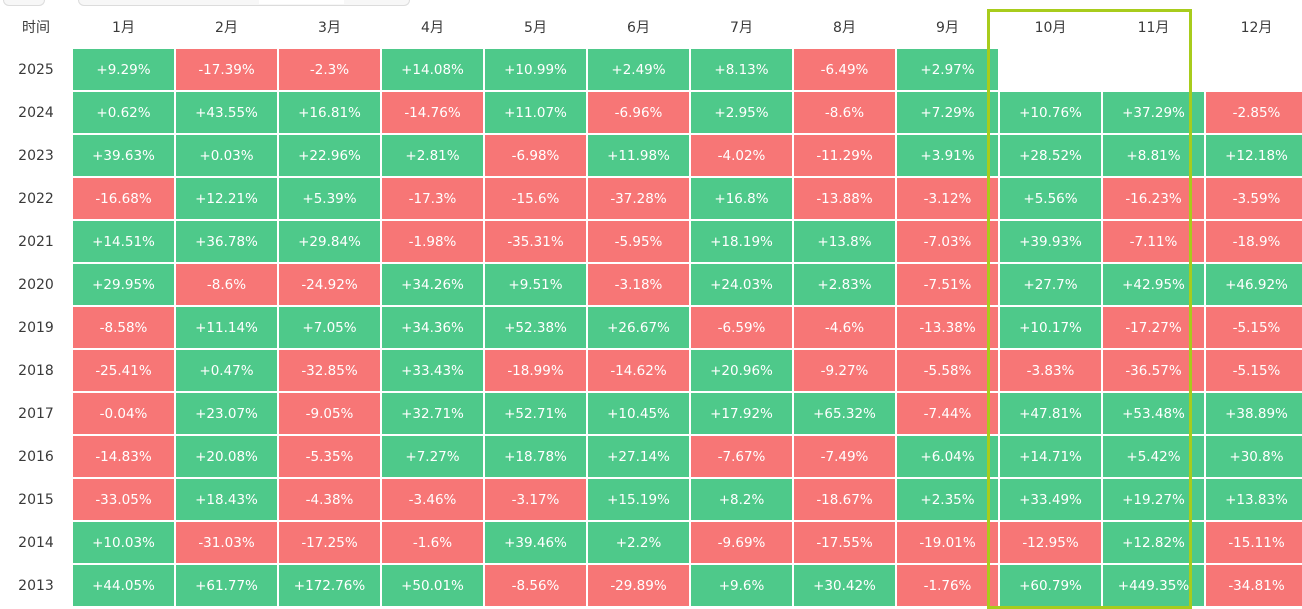 The image size is (1302, 609). I want to click on heatmap-cell: +20.96%, so click(741, 370).